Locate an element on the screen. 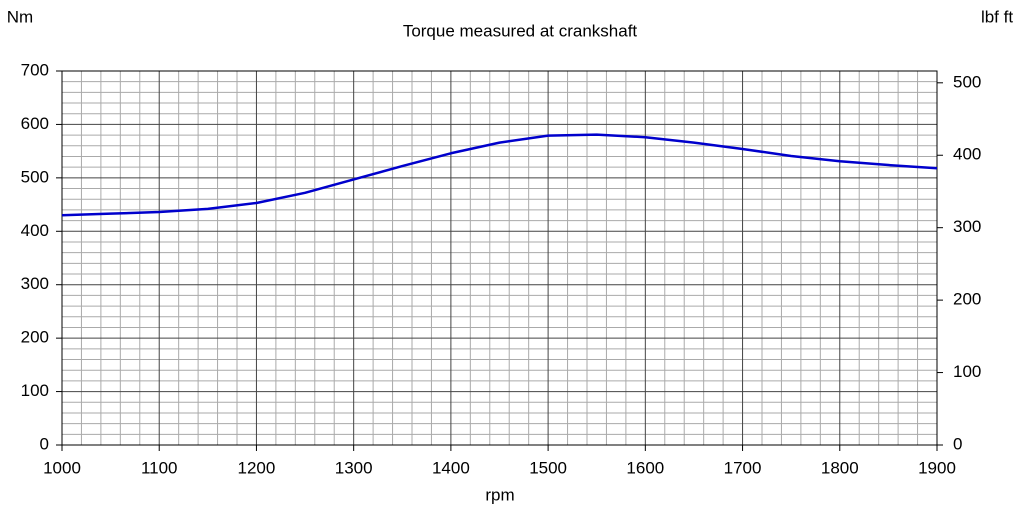 This screenshot has height=512, width=1025. y-tick-label: 0 is located at coordinates (44, 443).